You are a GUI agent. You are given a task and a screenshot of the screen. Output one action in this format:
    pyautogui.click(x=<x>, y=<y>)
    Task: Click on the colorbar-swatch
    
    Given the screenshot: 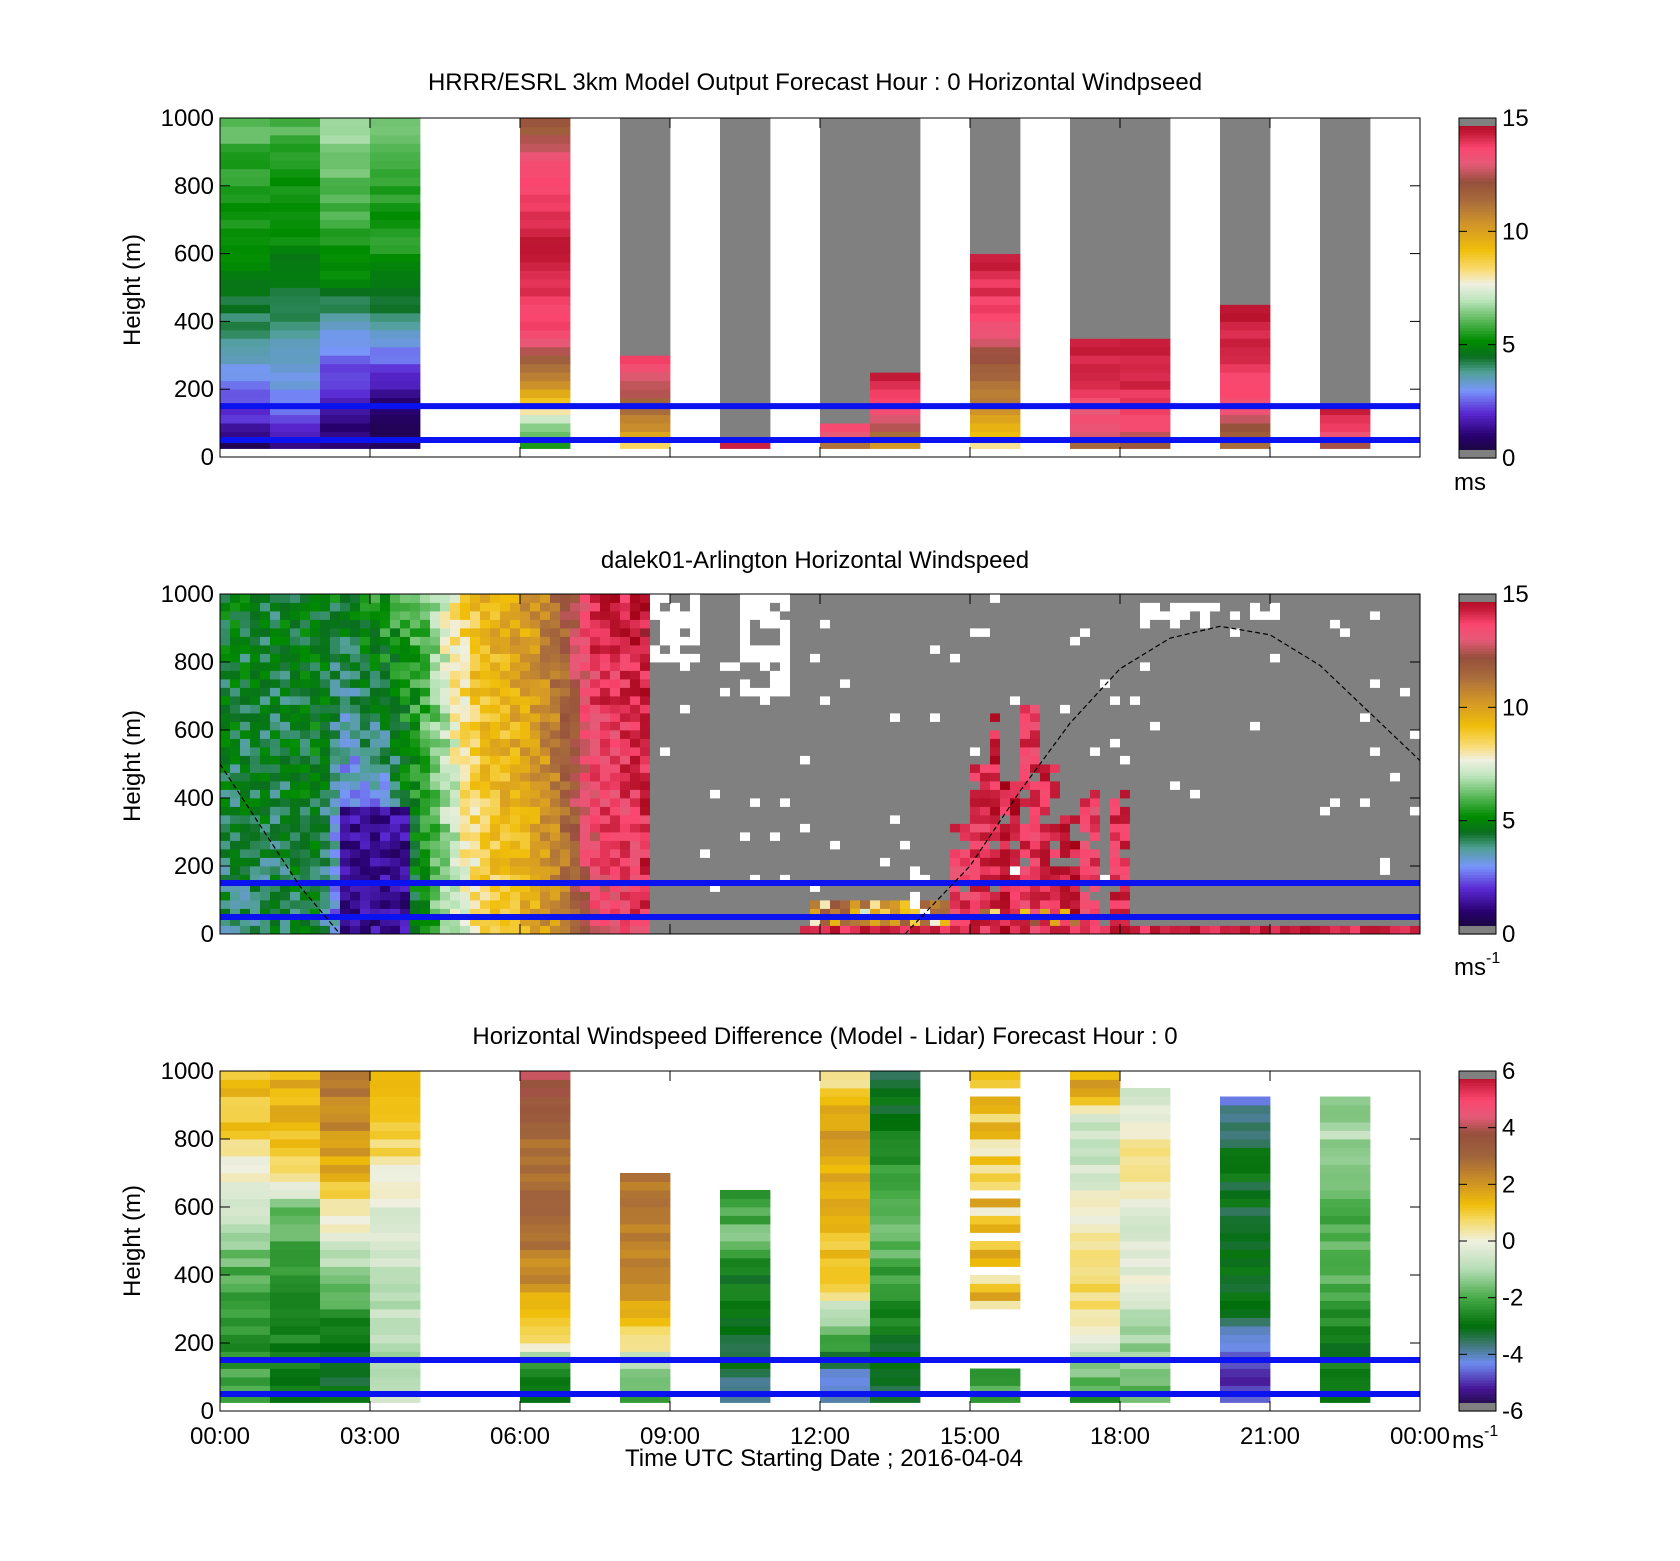 What is the action you would take?
    pyautogui.click(x=1477, y=414)
    